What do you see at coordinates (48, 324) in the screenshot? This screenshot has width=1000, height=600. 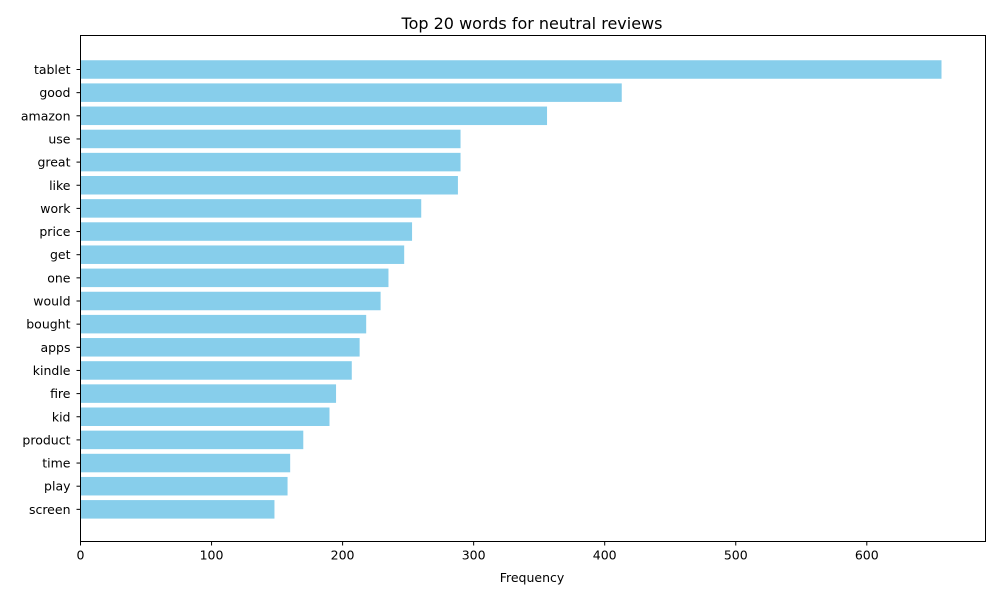 I see `y-tick-label-bought: bought` at bounding box center [48, 324].